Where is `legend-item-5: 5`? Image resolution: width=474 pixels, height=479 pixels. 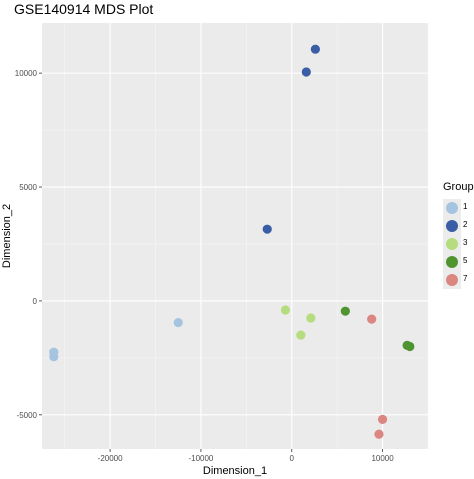
legend-item-5: 5 is located at coordinates (458, 262).